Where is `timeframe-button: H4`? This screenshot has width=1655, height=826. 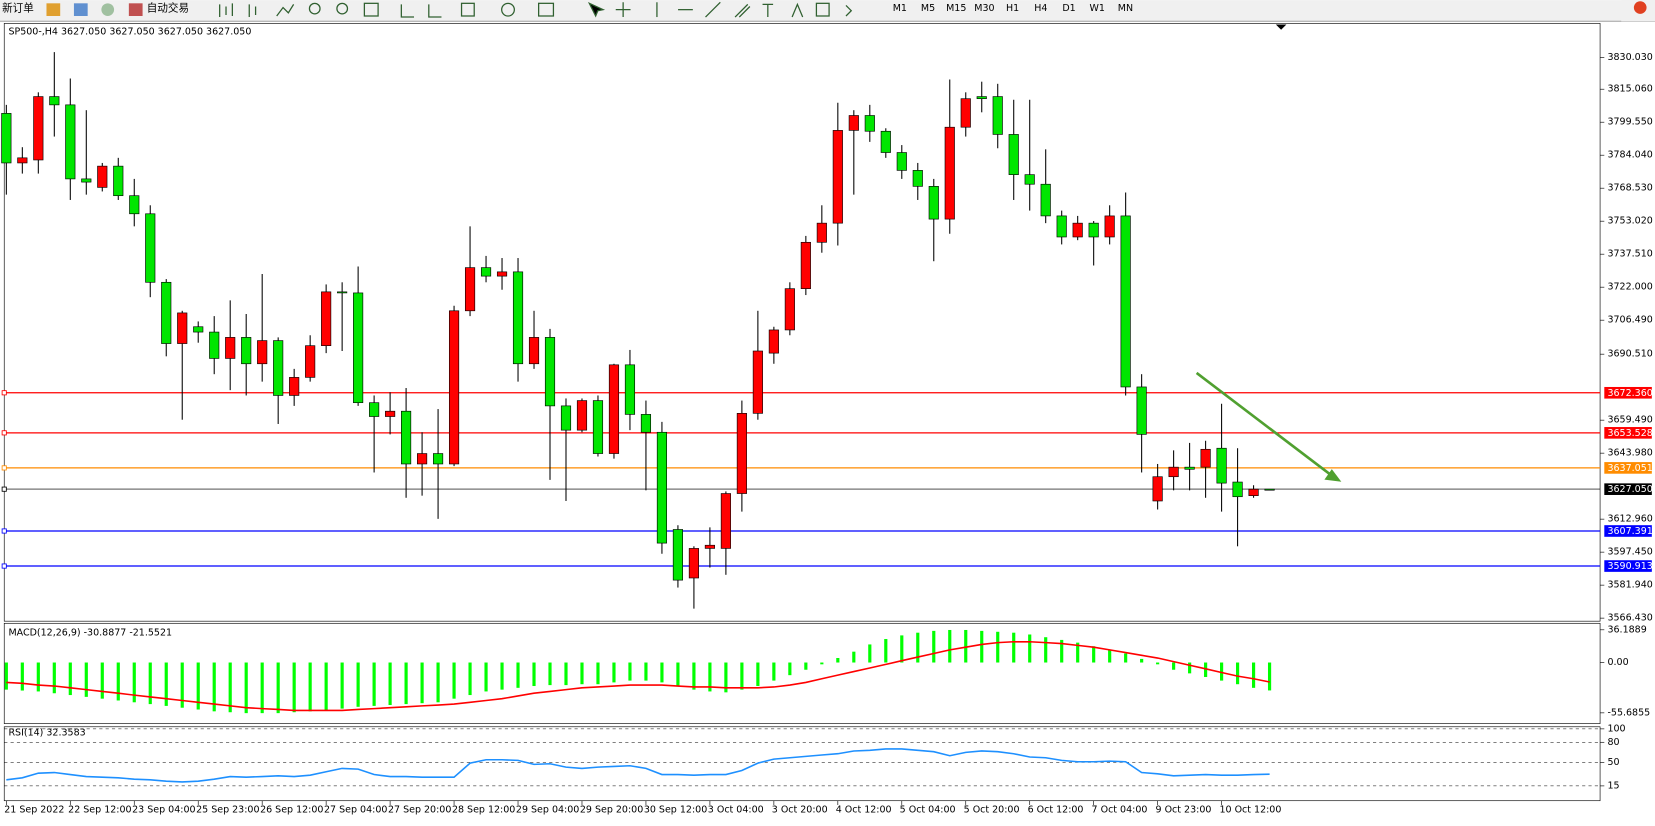
timeframe-button: H4 is located at coordinates (1040, 8).